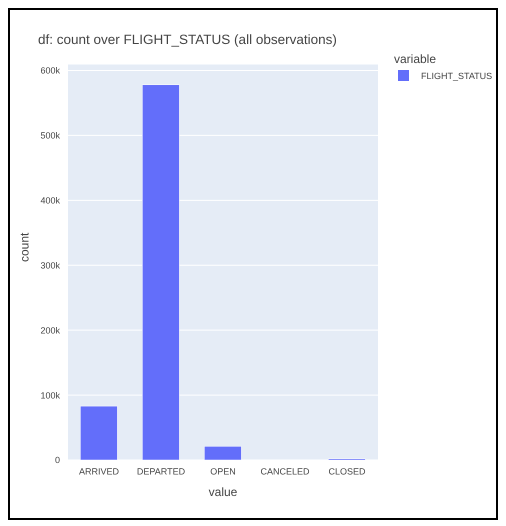 This screenshot has width=506, height=526. What do you see at coordinates (50, 201) in the screenshot?
I see `y-tick-label: 400k` at bounding box center [50, 201].